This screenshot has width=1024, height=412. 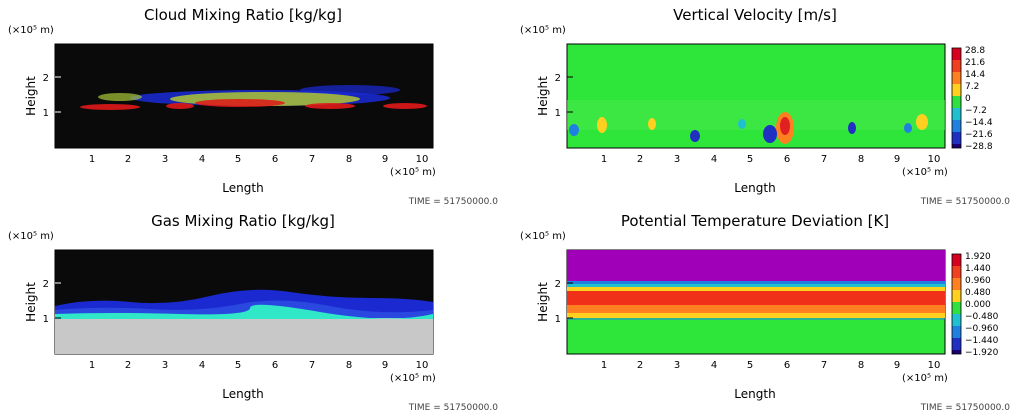 What do you see at coordinates (975, 63) in the screenshot?
I see `colorbar-label: 21.6` at bounding box center [975, 63].